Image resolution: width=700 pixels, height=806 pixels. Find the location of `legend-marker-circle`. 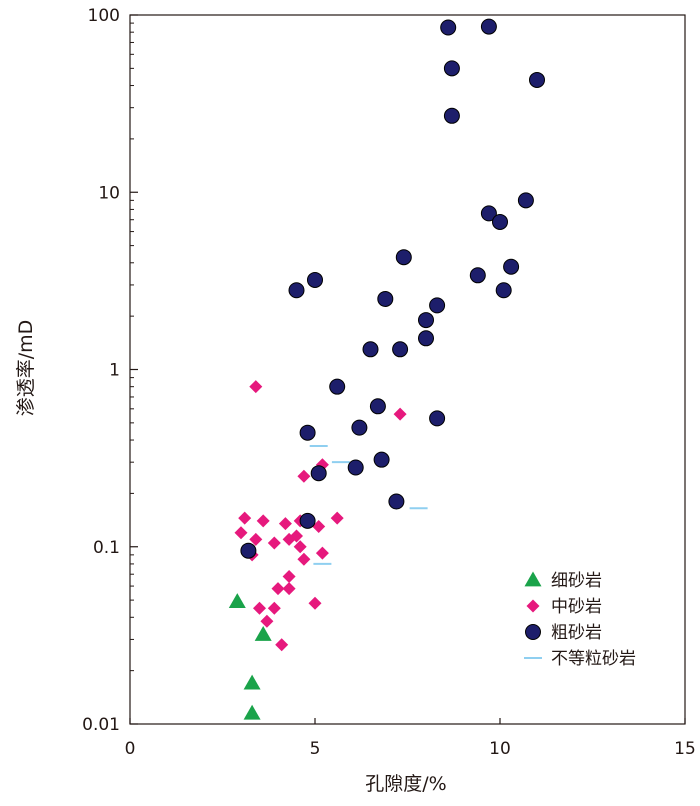

legend-marker-circle is located at coordinates (533, 632).